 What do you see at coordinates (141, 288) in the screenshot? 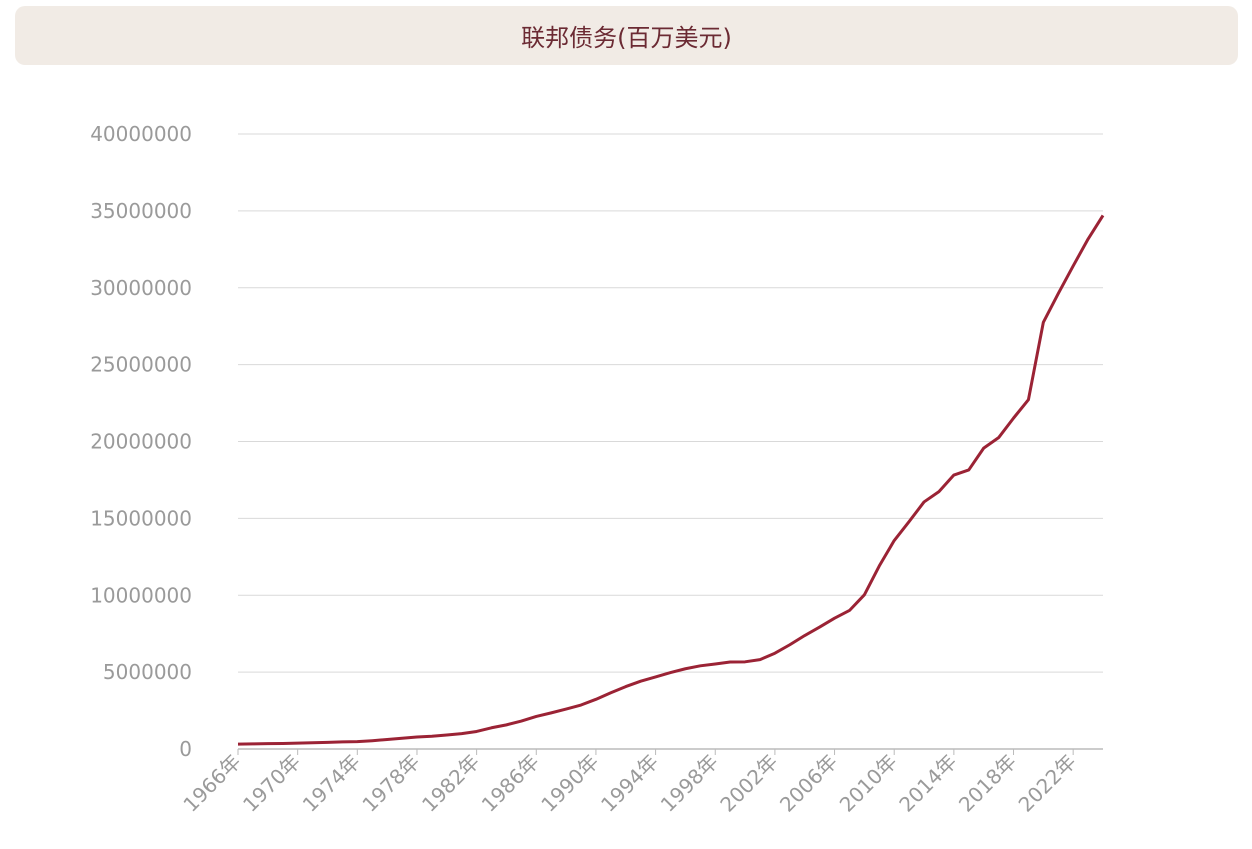
I see `y-tick-label: 30000000` at bounding box center [141, 288].